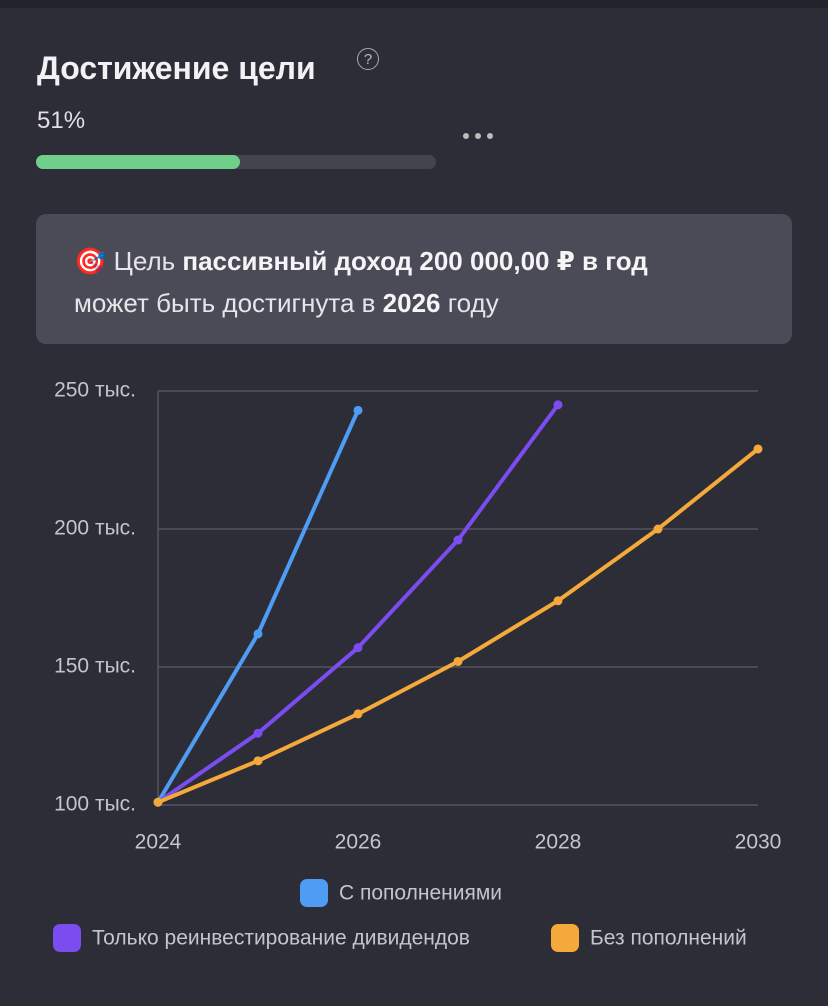 The image size is (828, 1006). I want to click on x-tick-label: 2028, so click(558, 842).